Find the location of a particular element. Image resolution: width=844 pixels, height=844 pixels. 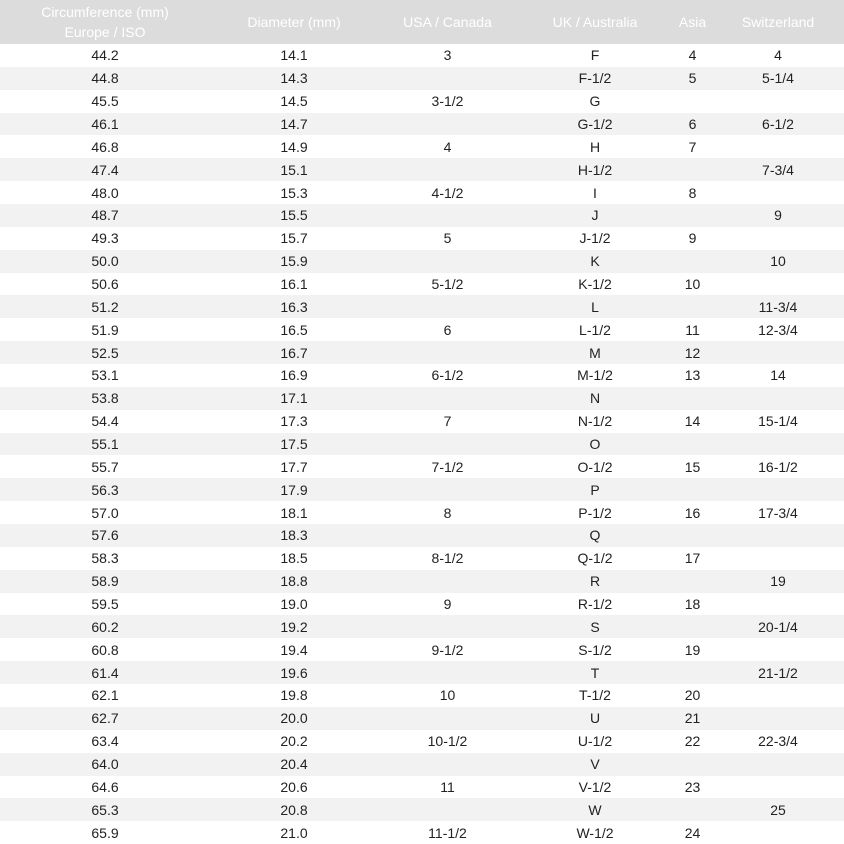

table-row: 50.0 15.9 K 10 is located at coordinates (422, 261).